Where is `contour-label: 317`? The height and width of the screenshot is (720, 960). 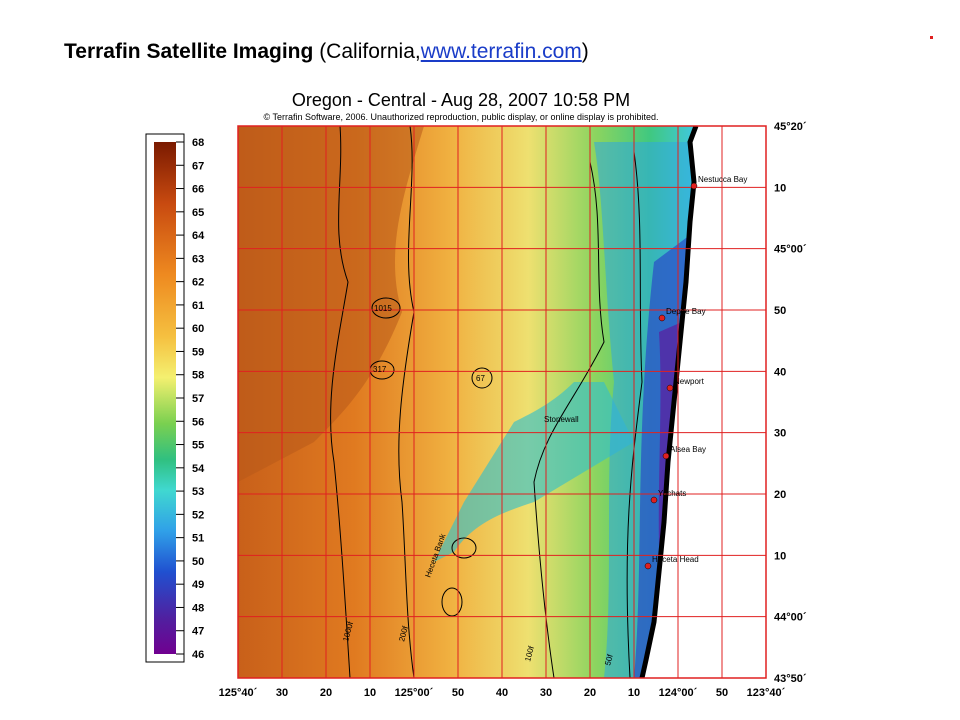 contour-label: 317 is located at coordinates (380, 369).